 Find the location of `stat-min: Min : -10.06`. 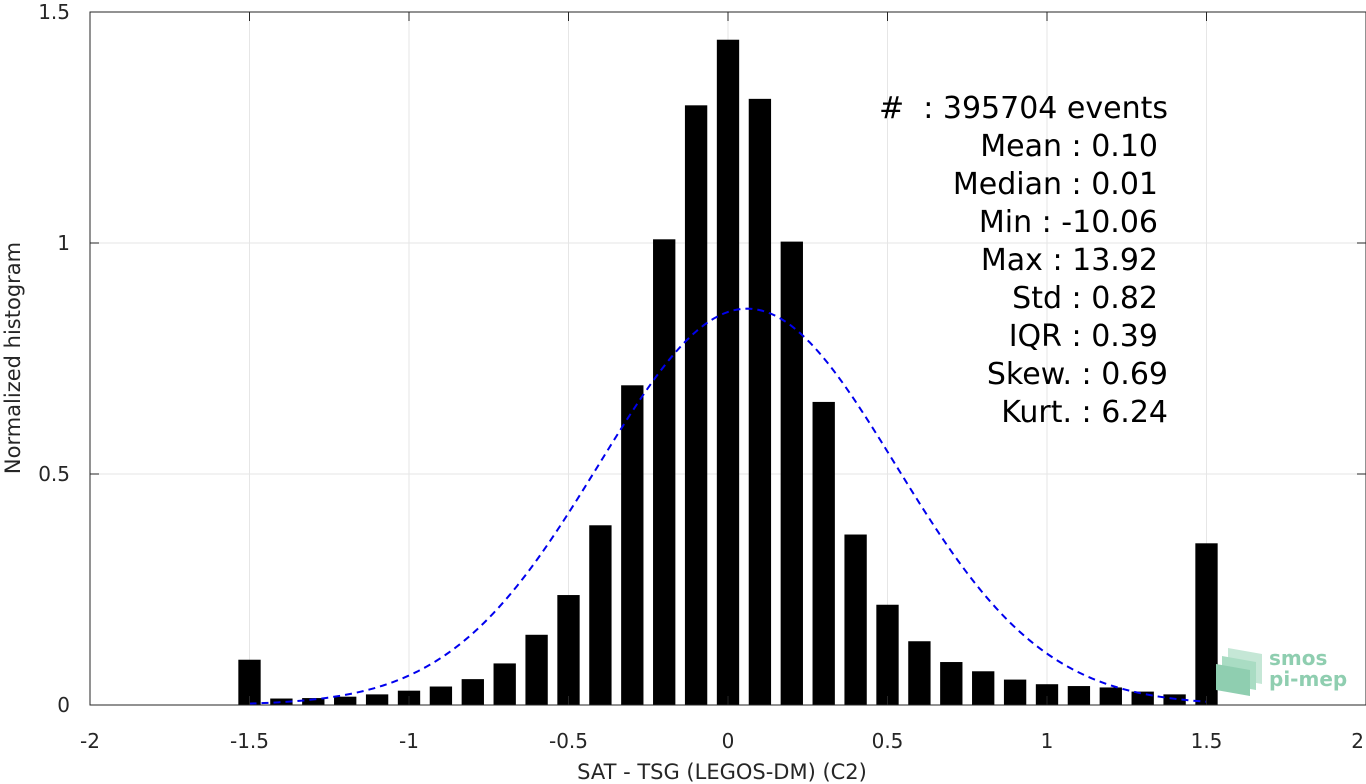

stat-min: Min : -10.06 is located at coordinates (1068, 222).